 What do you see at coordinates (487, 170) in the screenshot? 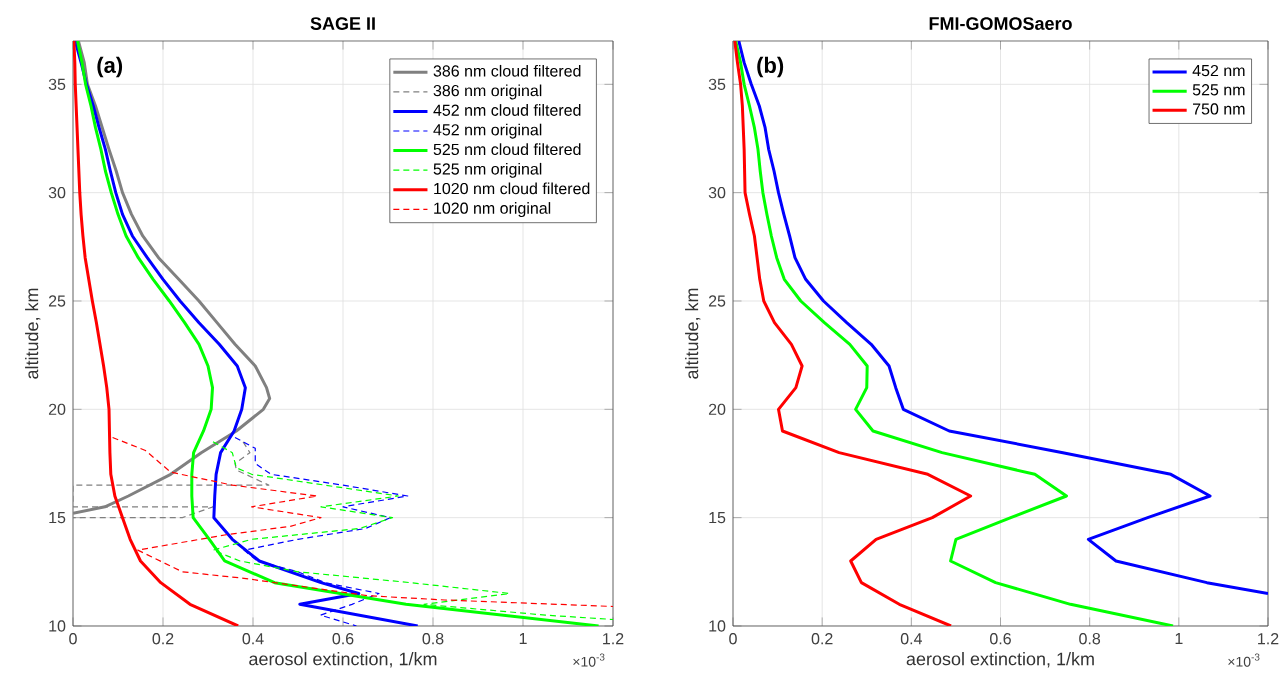
I see `legend-label: 525 nm original` at bounding box center [487, 170].